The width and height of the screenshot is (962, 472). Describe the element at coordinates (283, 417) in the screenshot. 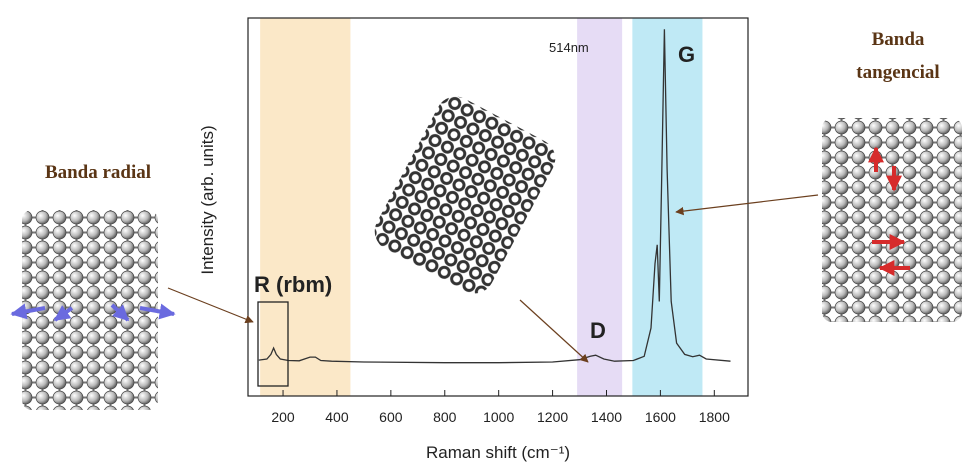

I see `x-tick-label: 200` at that location.